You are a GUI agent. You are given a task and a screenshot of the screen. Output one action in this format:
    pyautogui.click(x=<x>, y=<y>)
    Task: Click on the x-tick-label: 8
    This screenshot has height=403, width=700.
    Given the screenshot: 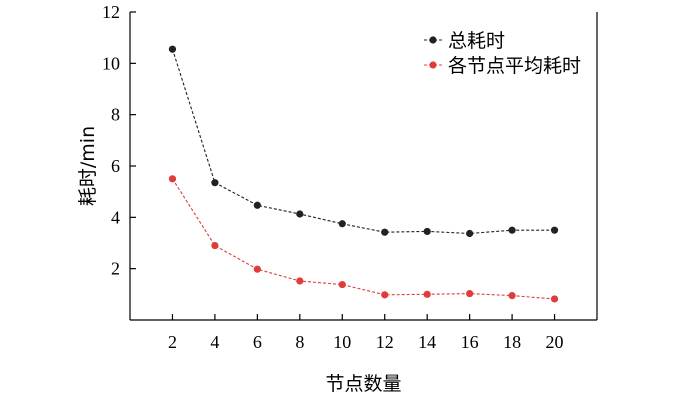 What is the action you would take?
    pyautogui.click(x=299, y=342)
    